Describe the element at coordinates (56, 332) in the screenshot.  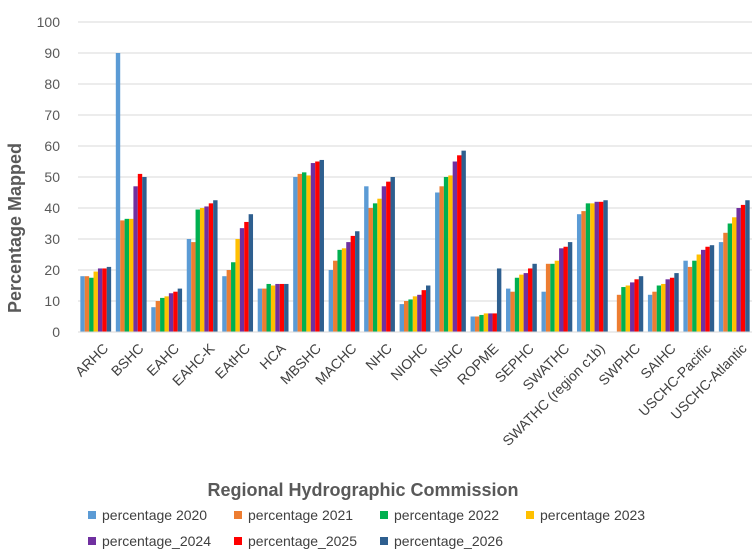
I see `y-tick-label: 0` at that location.